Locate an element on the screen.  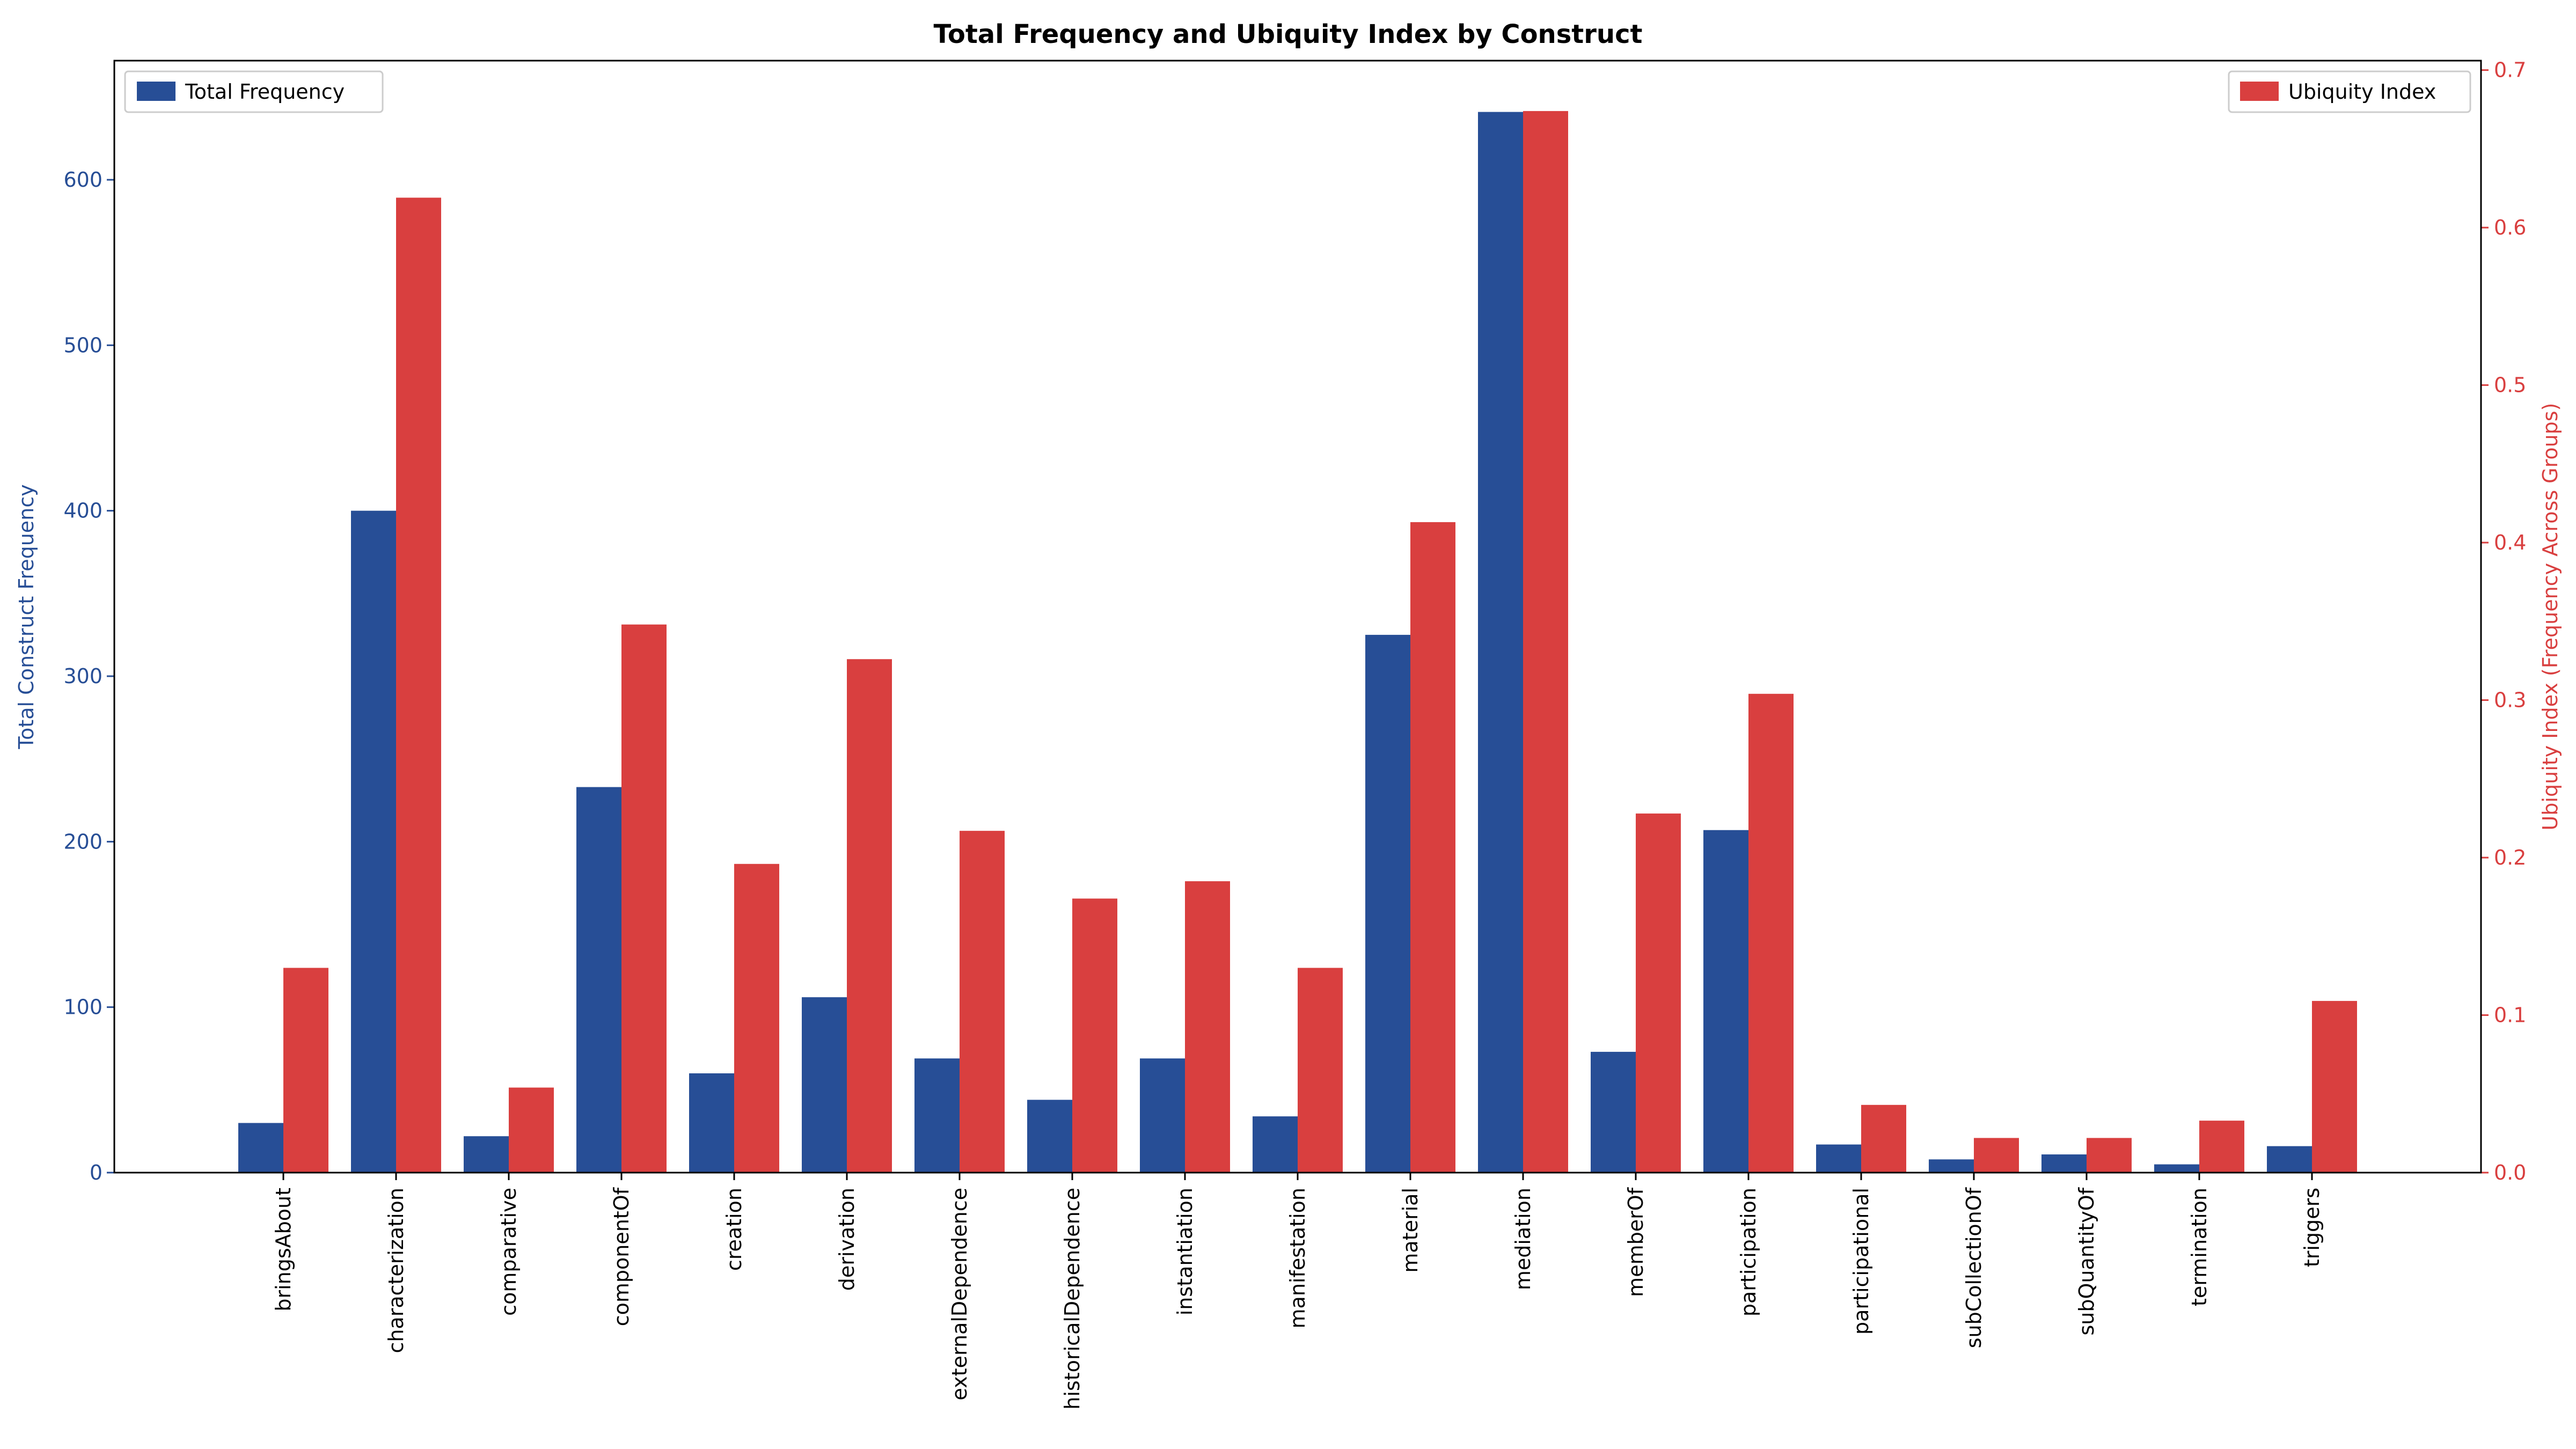
x-tick-label: participation is located at coordinates (1748, 1252).